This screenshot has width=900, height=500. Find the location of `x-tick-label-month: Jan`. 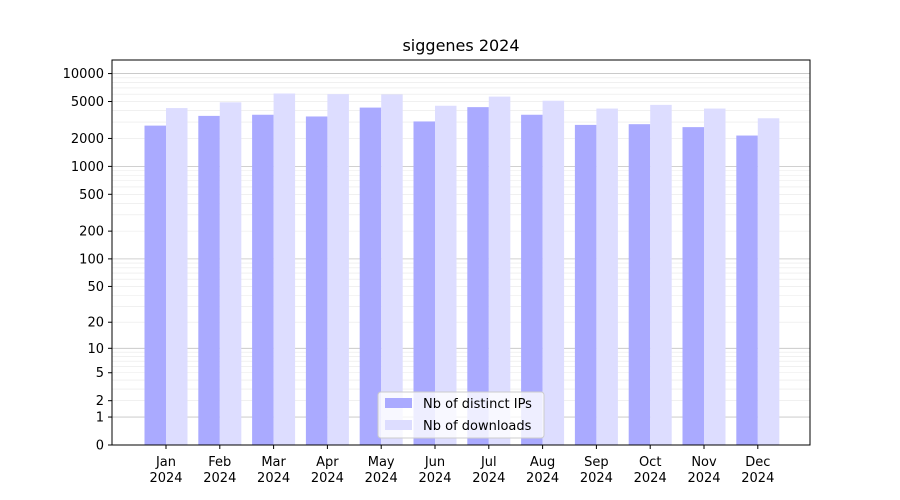

x-tick-label-month: Jan is located at coordinates (165, 462).